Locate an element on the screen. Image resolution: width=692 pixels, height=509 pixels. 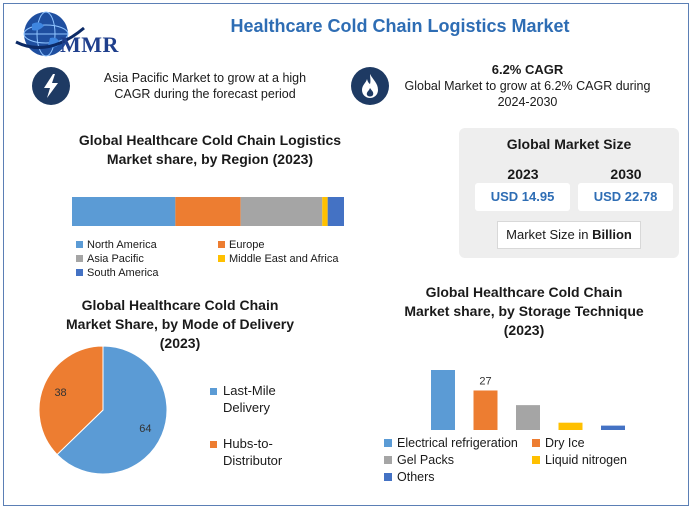
storage-legend-item: Electrical refrigeration is located at coordinates (451, 443).